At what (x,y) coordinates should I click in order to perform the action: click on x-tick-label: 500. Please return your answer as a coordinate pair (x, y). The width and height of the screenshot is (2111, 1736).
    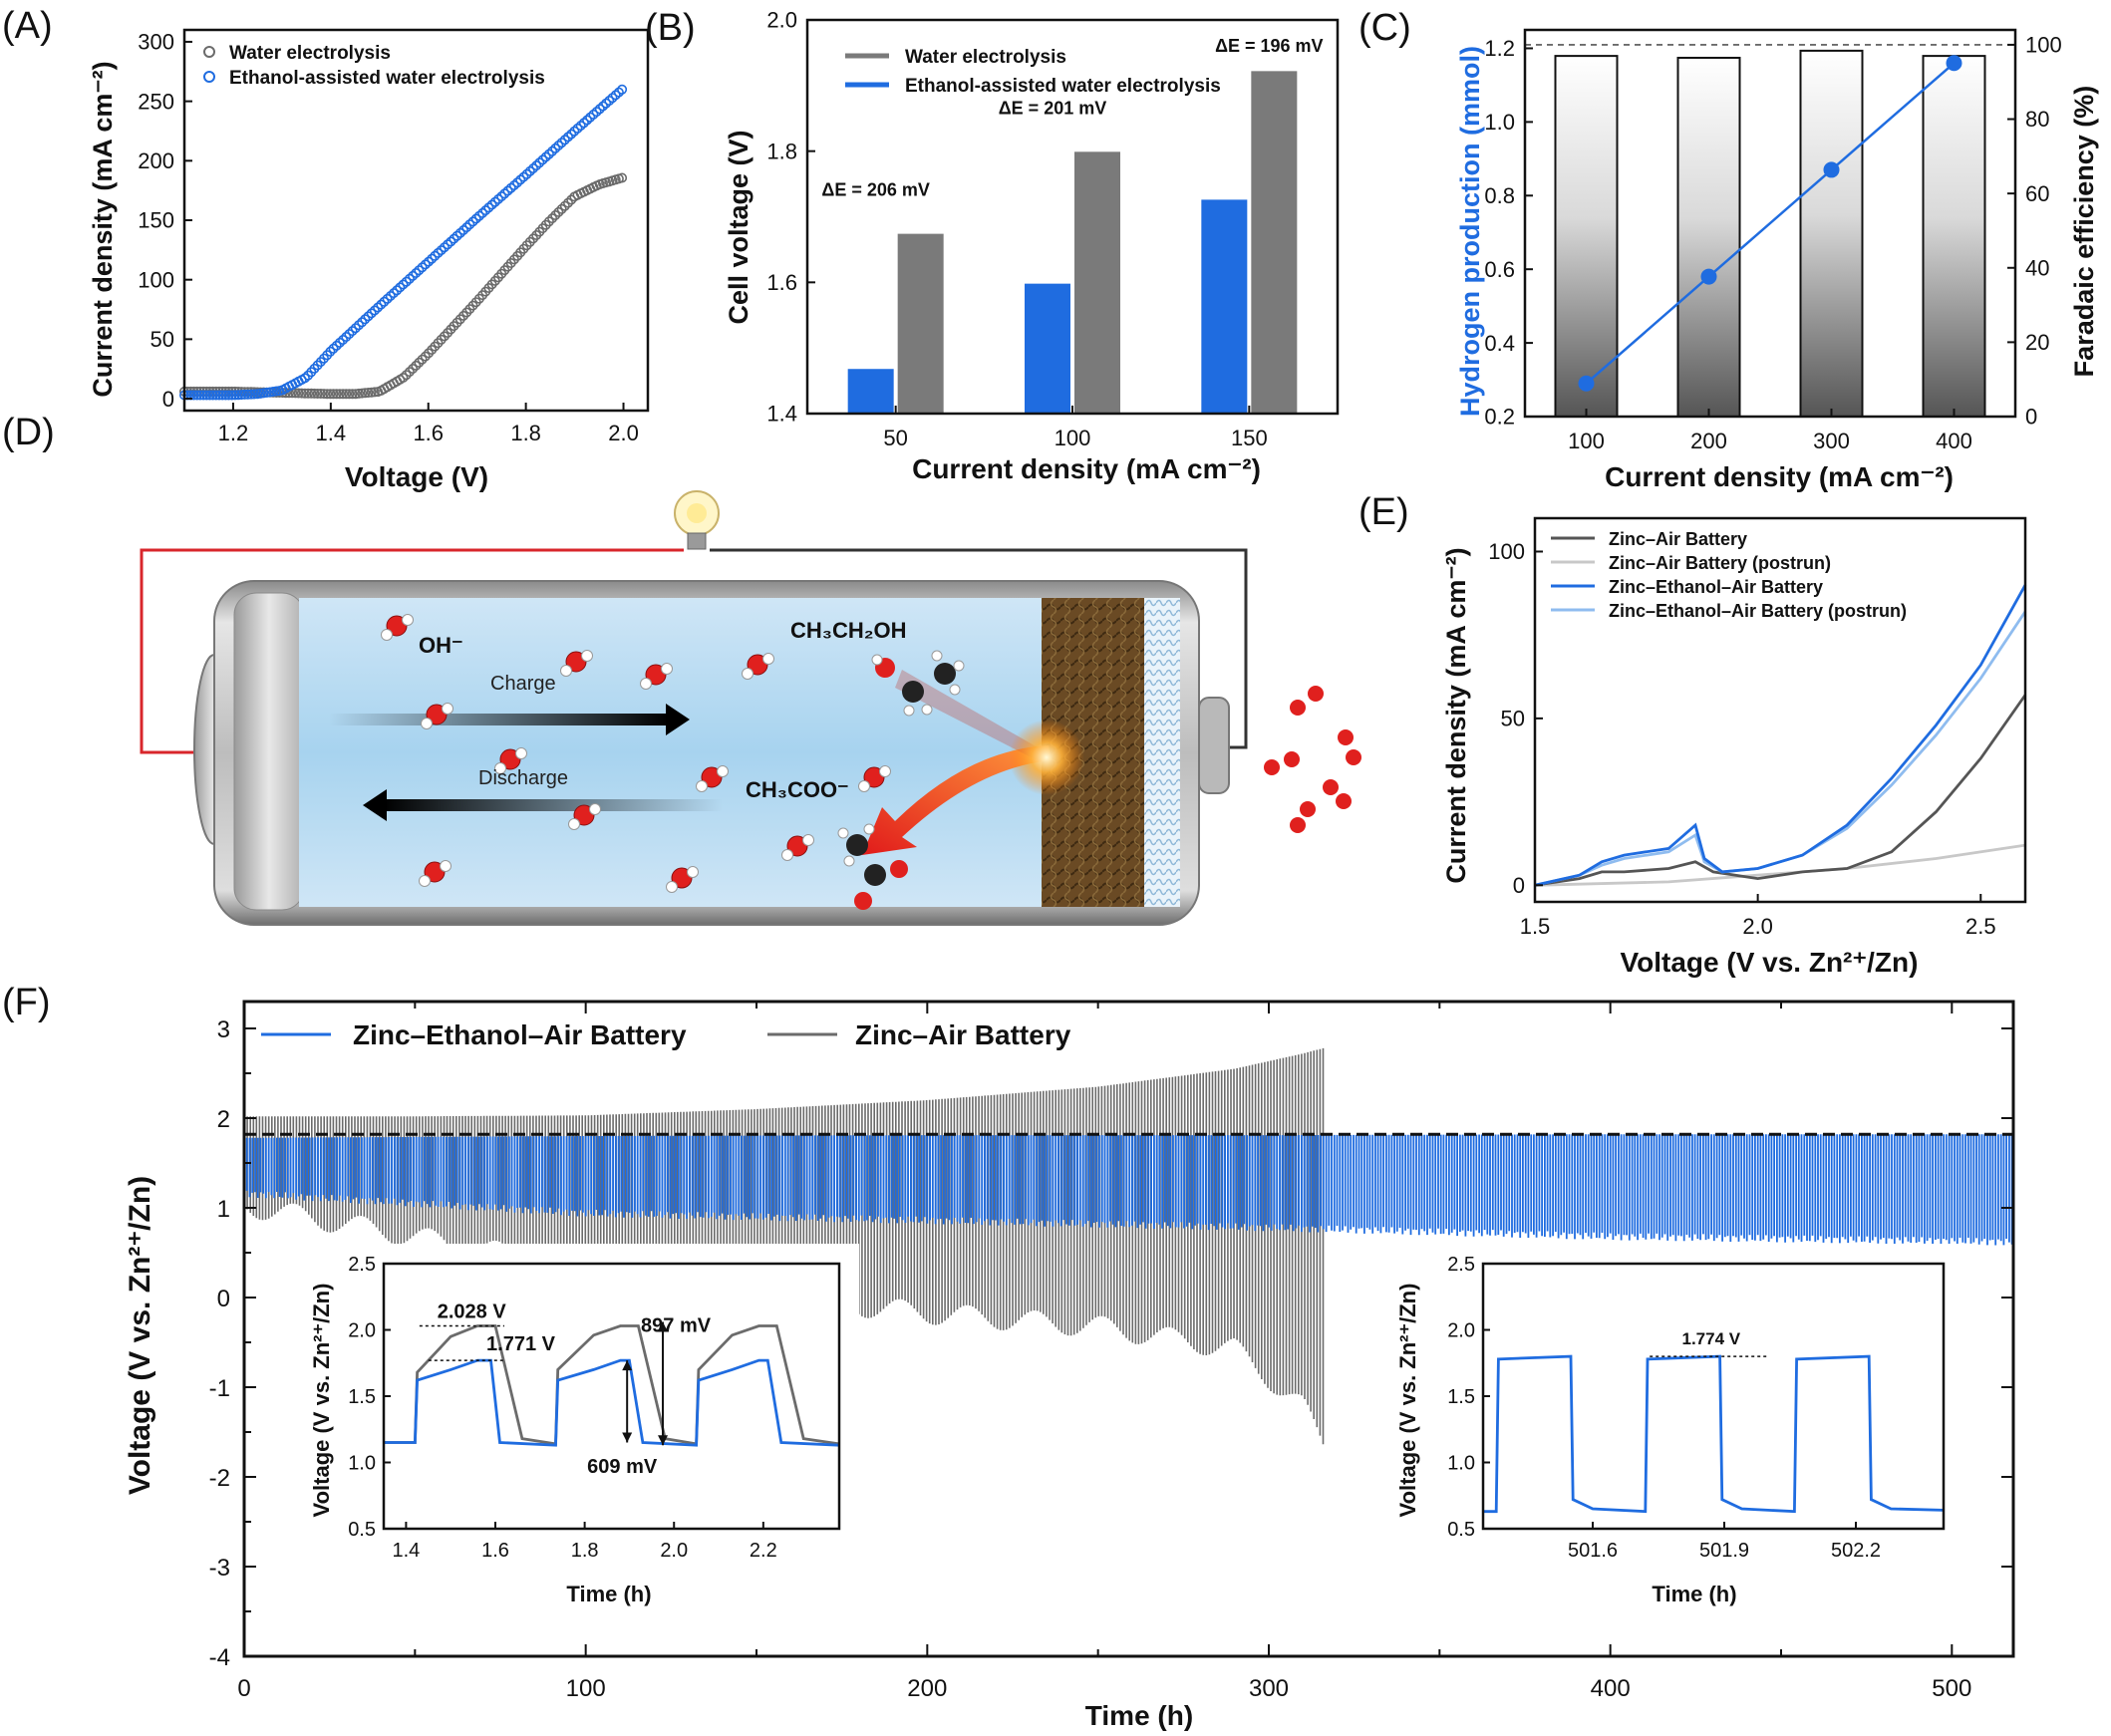
    Looking at the image, I should click on (1951, 1688).